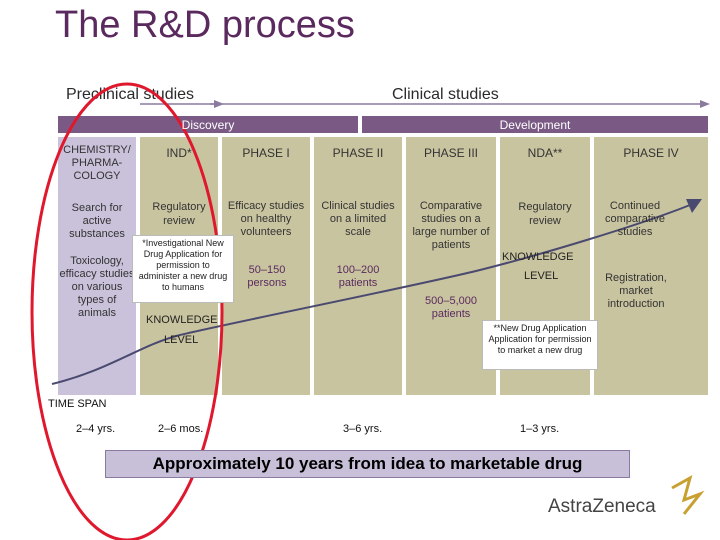 Image resolution: width=720 pixels, height=540 pixels. What do you see at coordinates (96, 429) in the screenshot?
I see `time-span-preclinical: 2–4 yrs.` at bounding box center [96, 429].